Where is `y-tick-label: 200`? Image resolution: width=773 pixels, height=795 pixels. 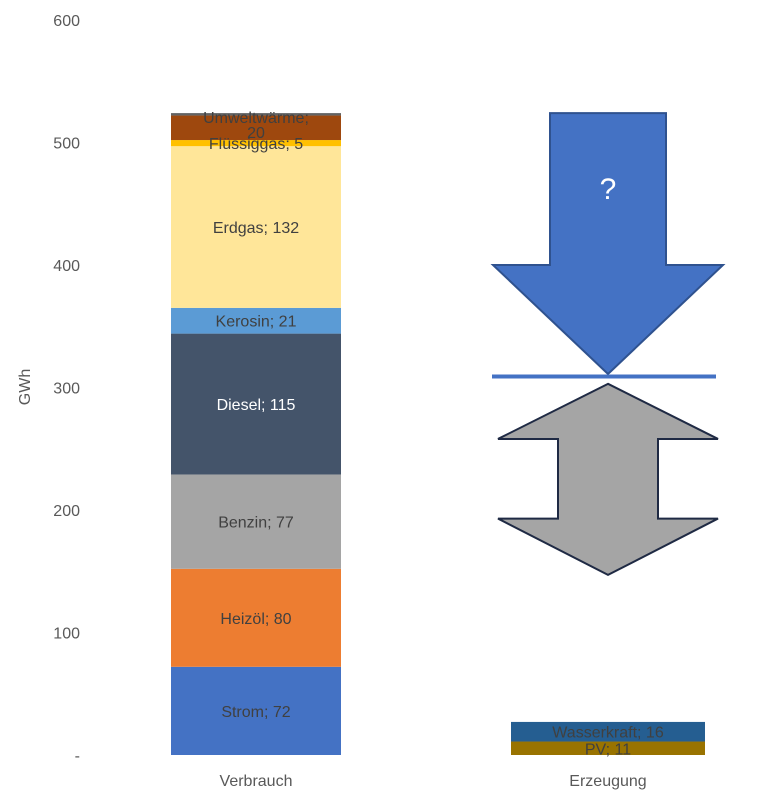 y-tick-label: 200 is located at coordinates (66, 511).